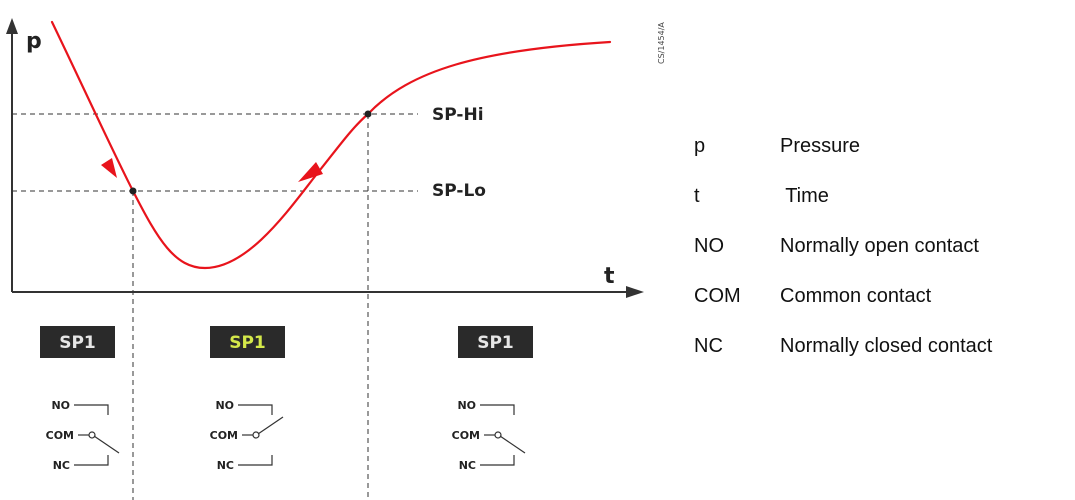 Image resolution: width=1075 pixels, height=500 pixels. Describe the element at coordinates (881, 210) in the screenshot. I see `legend-row-time: t Time` at that location.